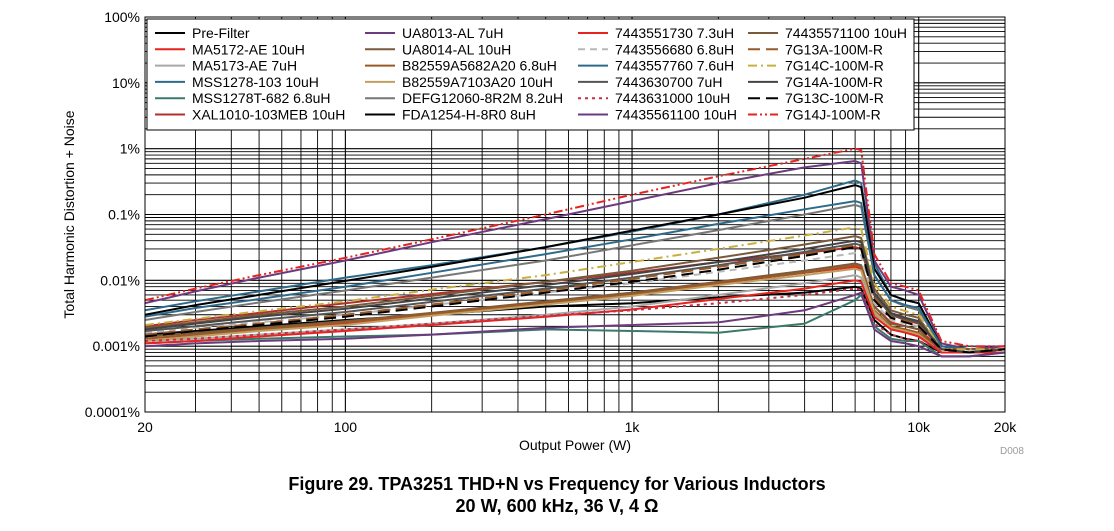 This screenshot has width=1114, height=531. What do you see at coordinates (834, 82) in the screenshot?
I see `legend-entry-label: 7G14A-100M-R` at bounding box center [834, 82].